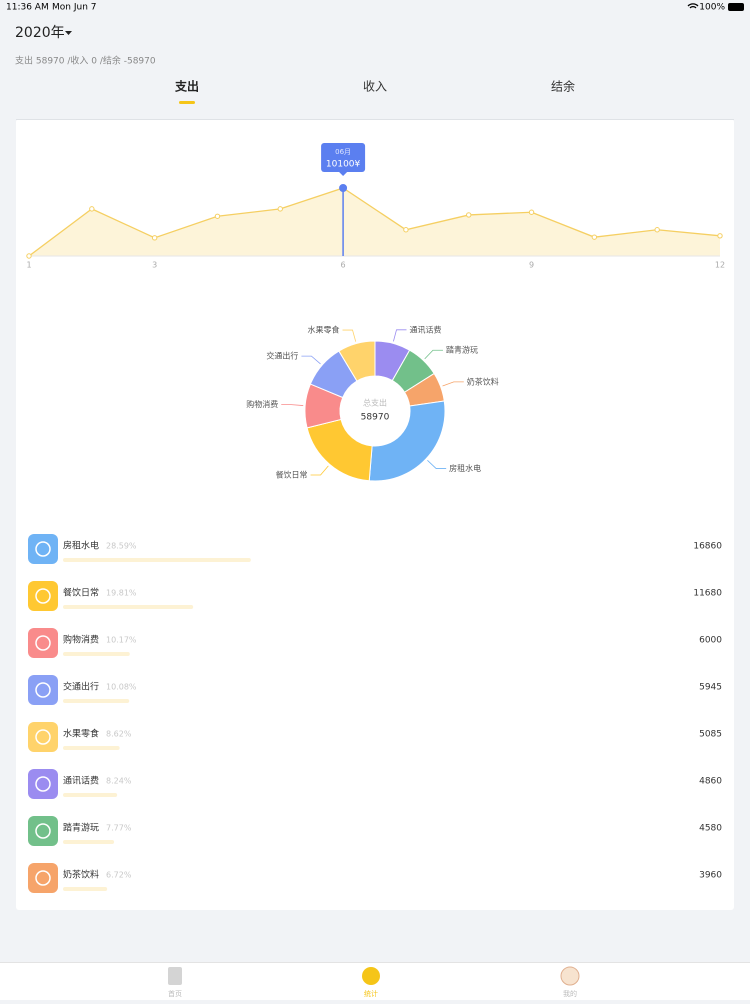 This screenshot has height=1004, width=750. I want to click on summary: 支出 58970 /收入 0 /结余 -58970, so click(85, 61).